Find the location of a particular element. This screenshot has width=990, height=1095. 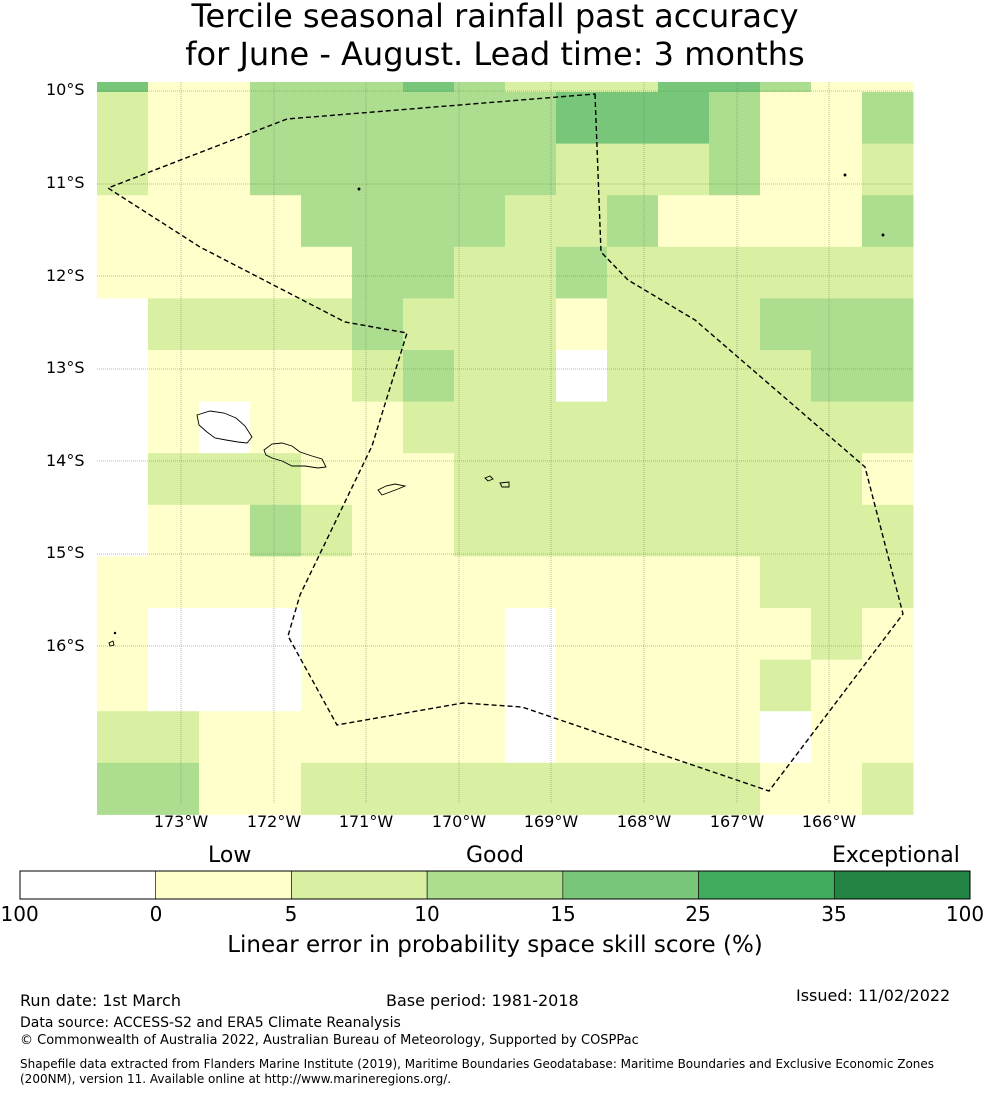

colorbar-tick-label: 15 is located at coordinates (563, 914).